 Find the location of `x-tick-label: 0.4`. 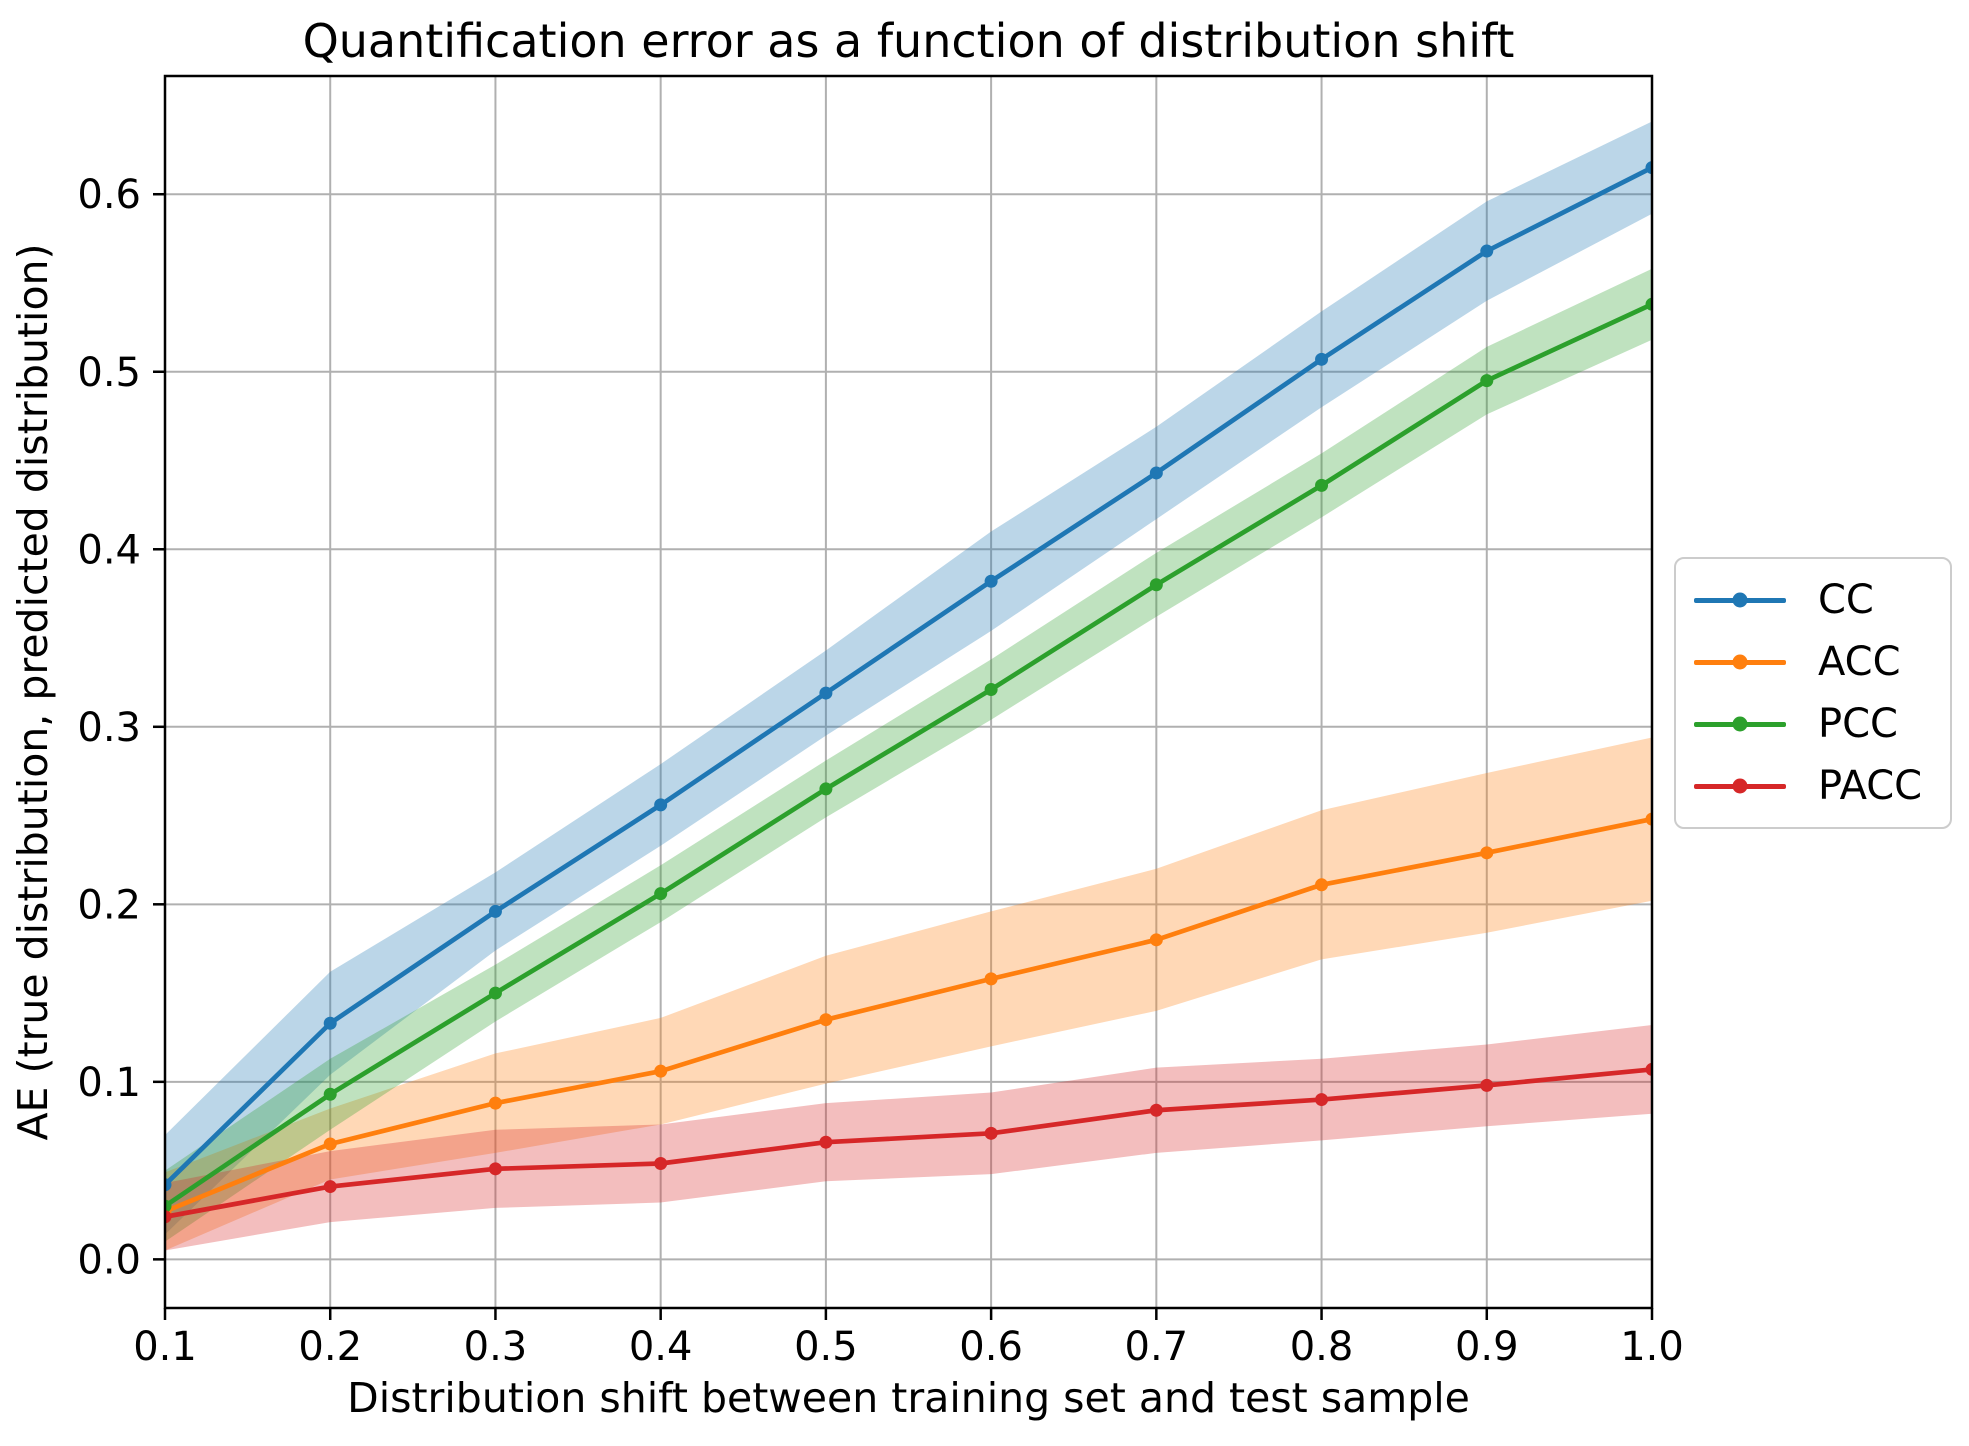

x-tick-label: 0.4 is located at coordinates (661, 1347).